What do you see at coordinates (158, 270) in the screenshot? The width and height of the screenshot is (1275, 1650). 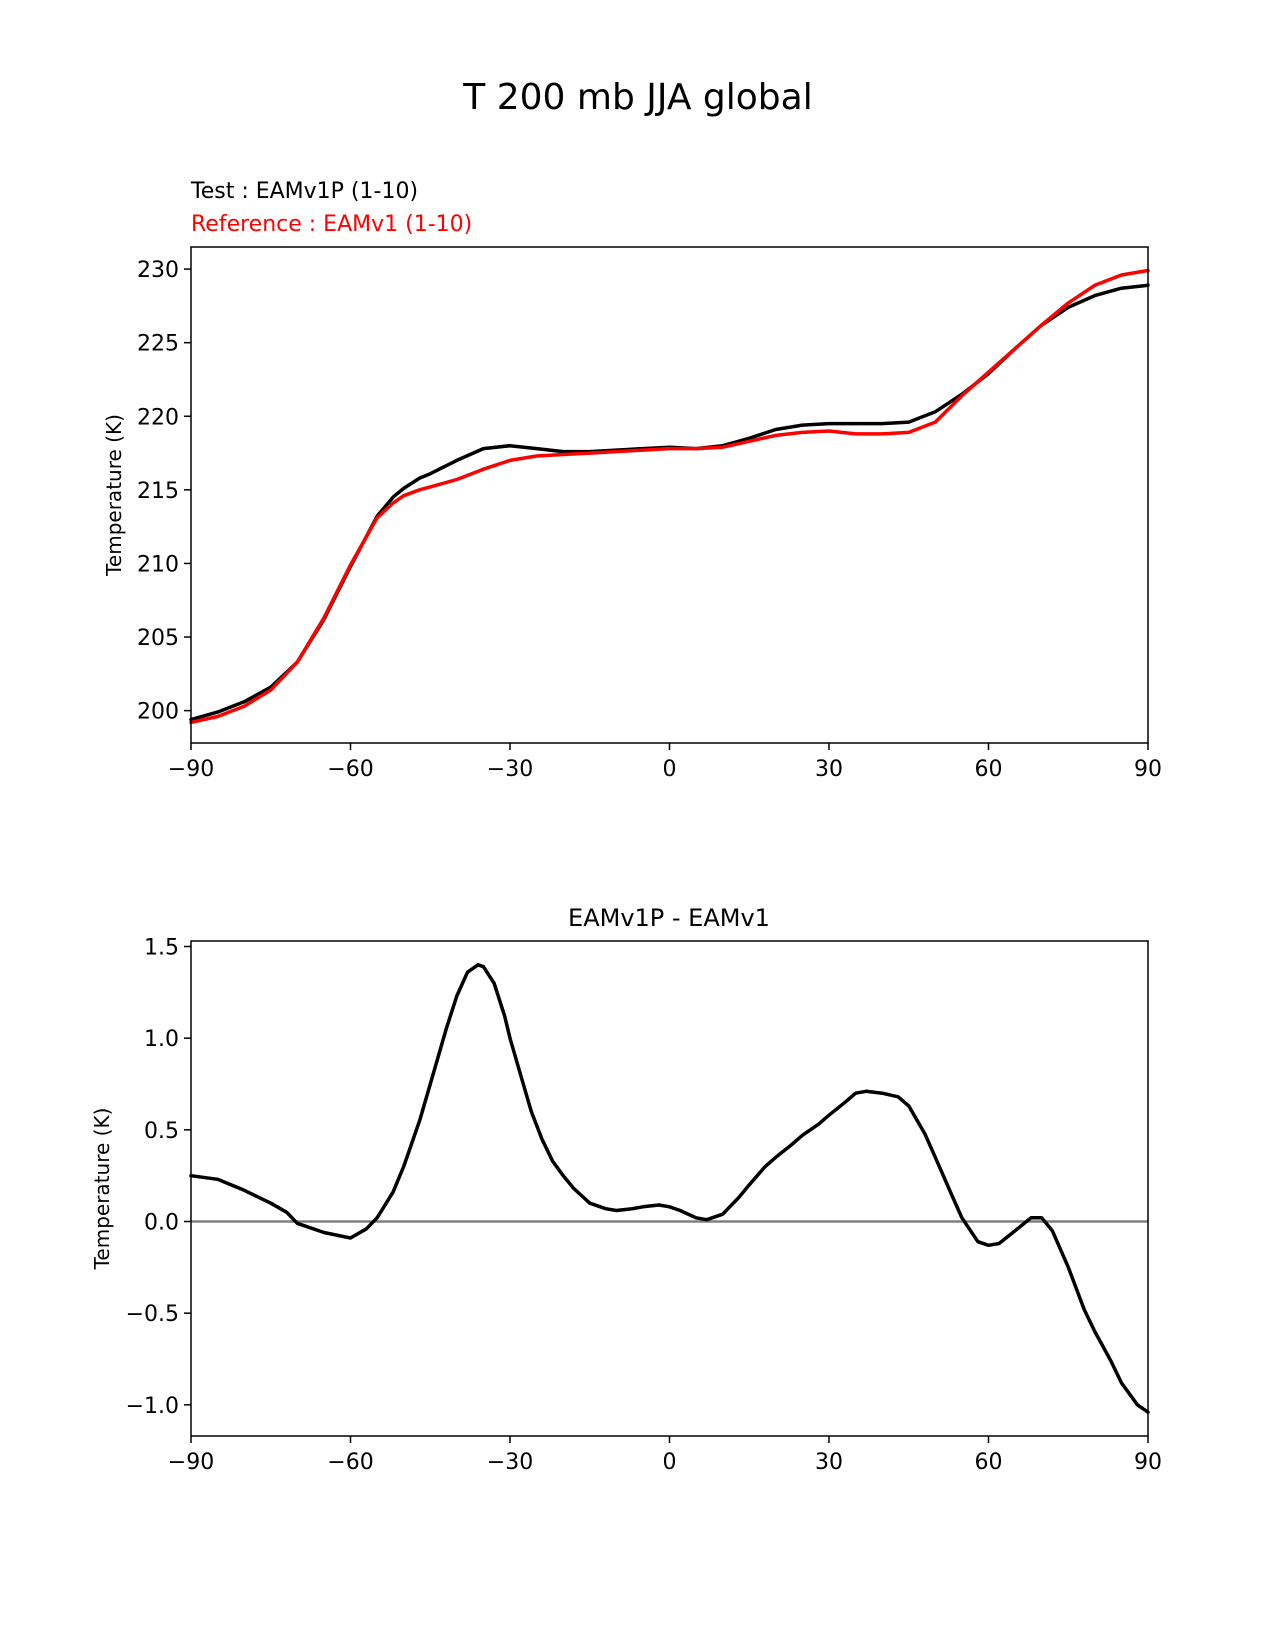 I see `y-tick-label: 230` at bounding box center [158, 270].